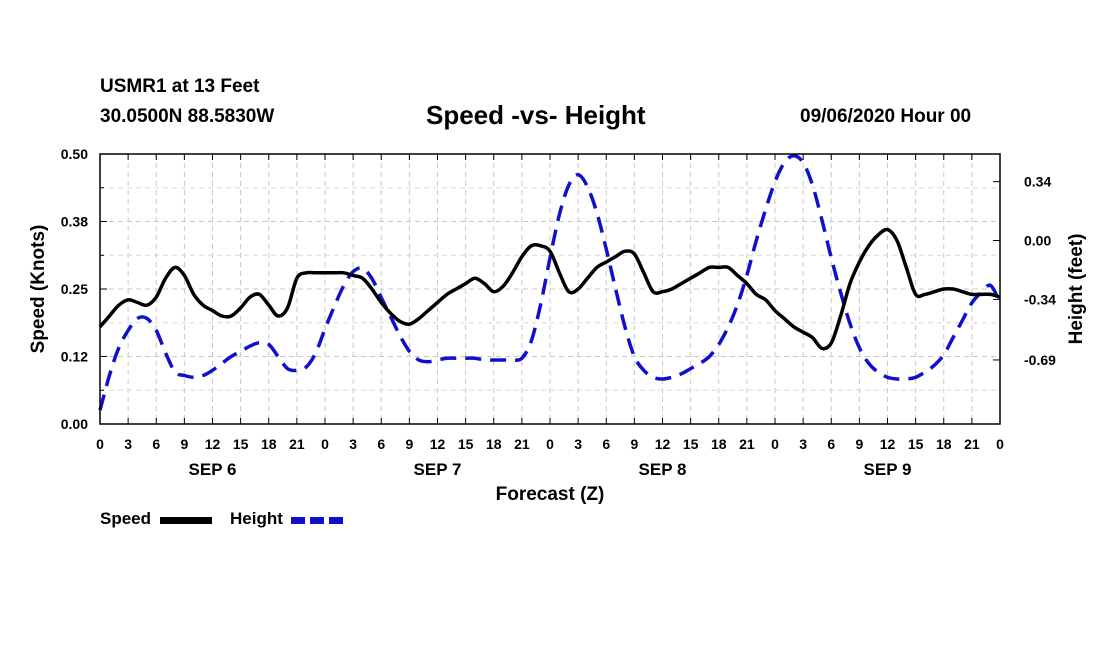 This screenshot has height=650, width=1100. I want to click on y-axis-right-label: Height (feet), so click(1076, 289).